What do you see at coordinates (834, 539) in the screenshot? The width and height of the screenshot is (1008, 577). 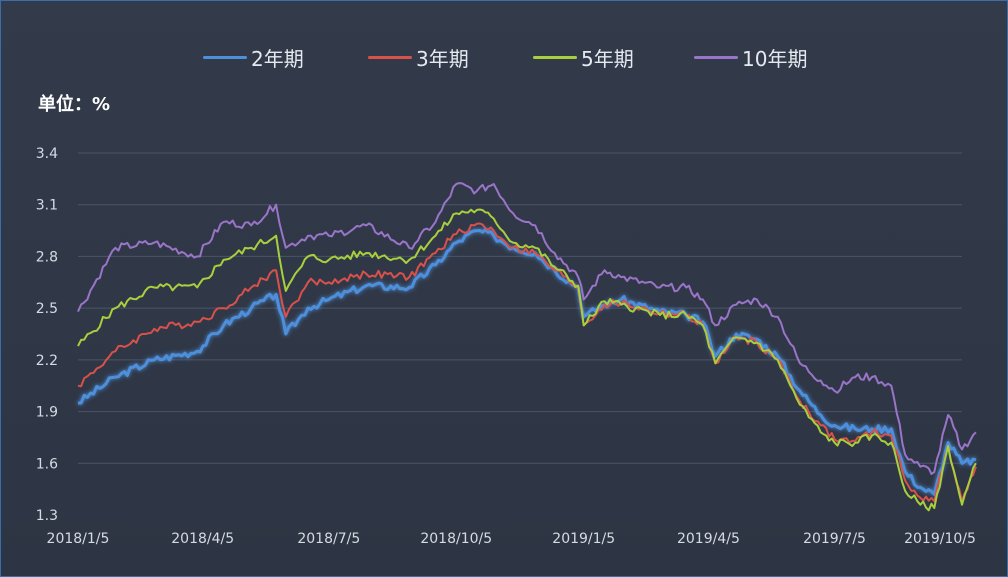 I see `x-tick-label: 2019/7/5` at bounding box center [834, 539].